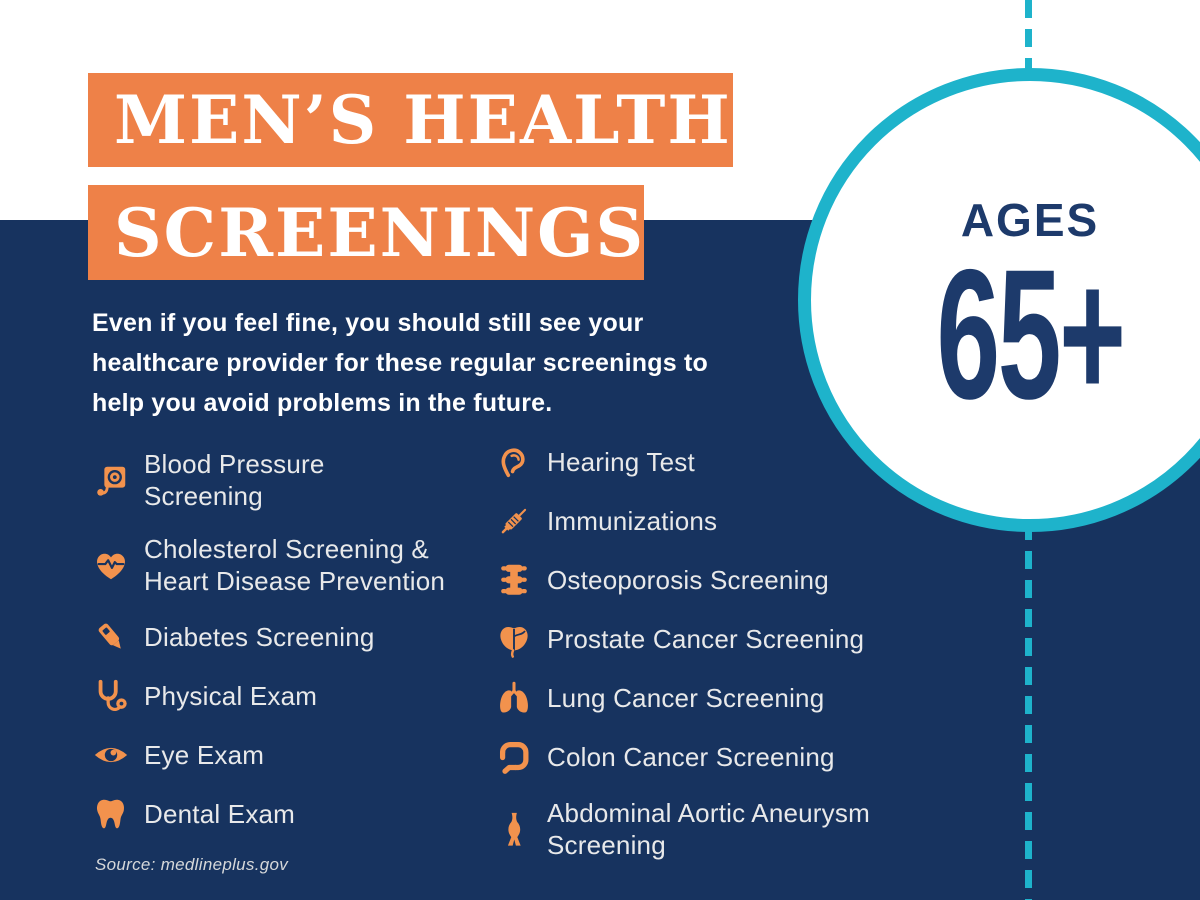 The width and height of the screenshot is (1200, 900). I want to click on list-item: Lung Cancer Screening, so click(715, 698).